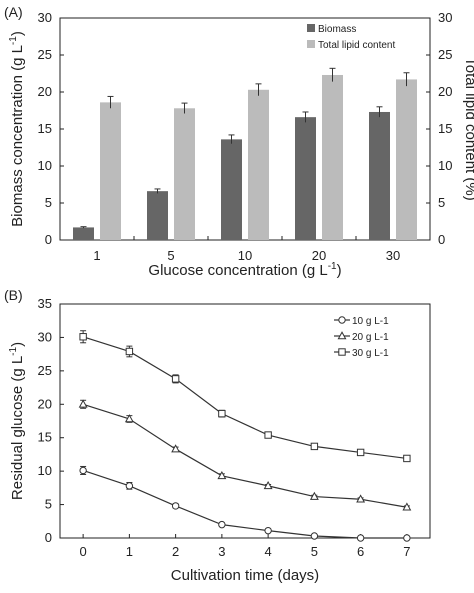 This screenshot has width=474, height=593. I want to click on panel-b-label: (B), so click(13, 295).